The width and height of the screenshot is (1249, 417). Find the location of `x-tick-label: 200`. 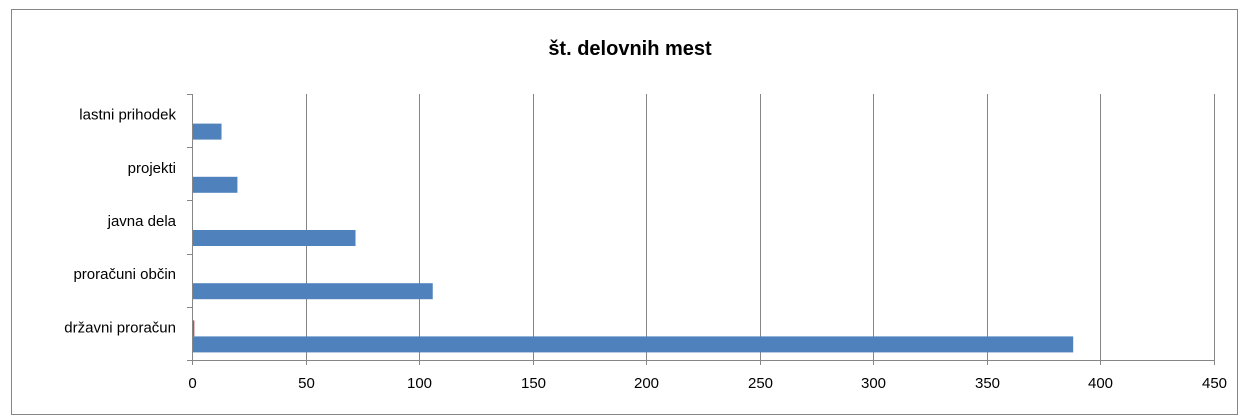

x-tick-label: 200 is located at coordinates (646, 383).